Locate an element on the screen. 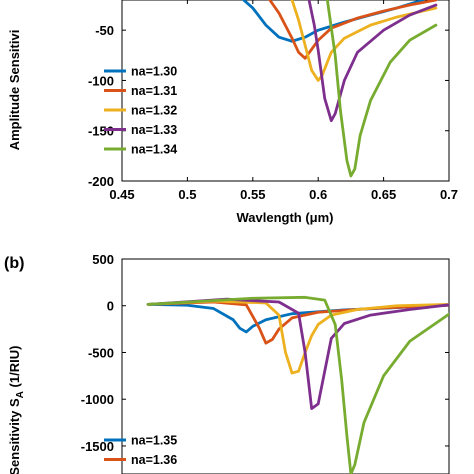 The height and width of the screenshot is (474, 474). y-tick-label: -1500 is located at coordinates (97, 446).